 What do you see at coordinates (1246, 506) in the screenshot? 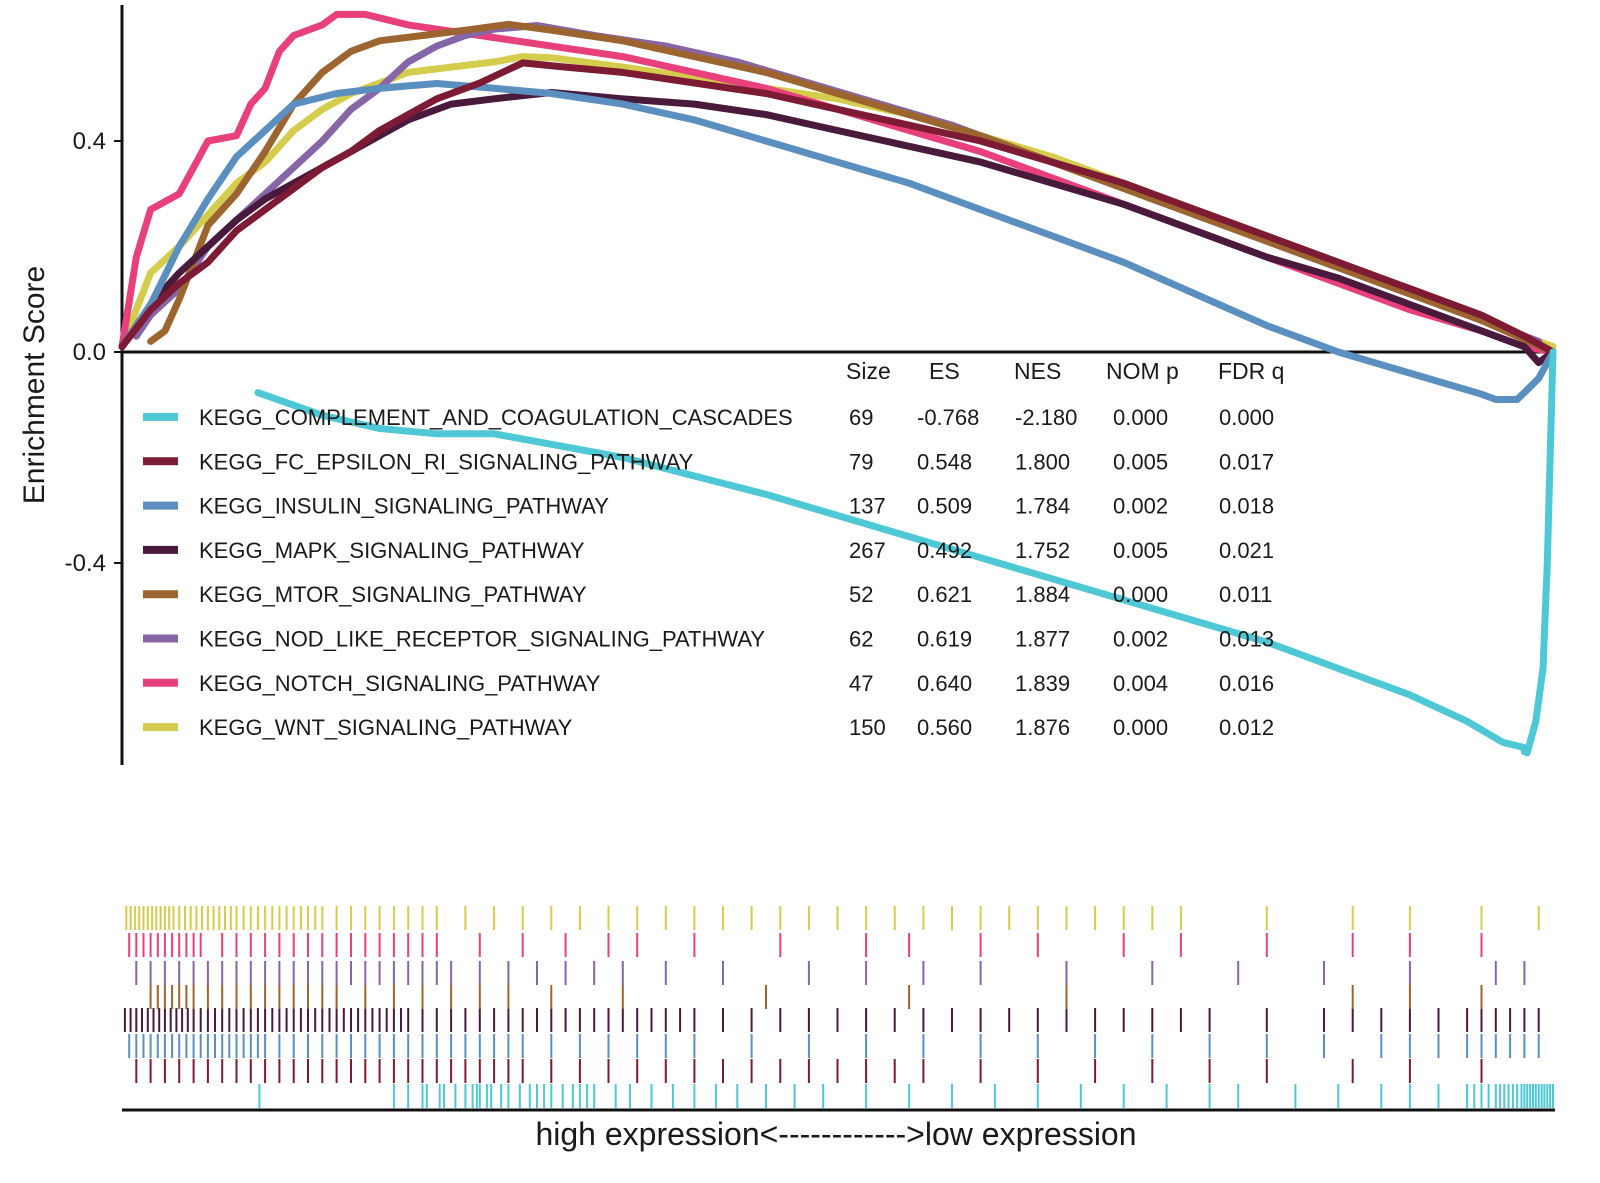
I see `legend-fdr-q-value: 0.018` at bounding box center [1246, 506].